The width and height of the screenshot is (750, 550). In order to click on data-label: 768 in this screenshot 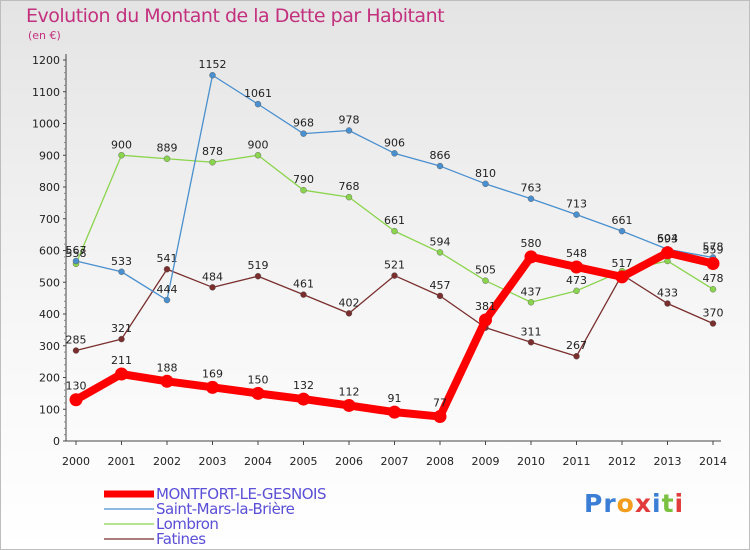, I will do `click(349, 186)`.